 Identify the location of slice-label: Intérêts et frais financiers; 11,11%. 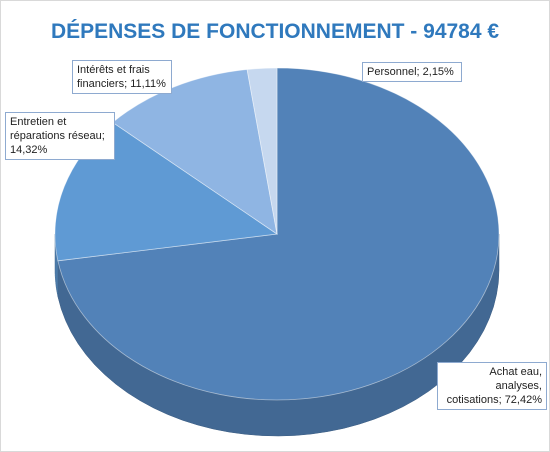
(122, 77).